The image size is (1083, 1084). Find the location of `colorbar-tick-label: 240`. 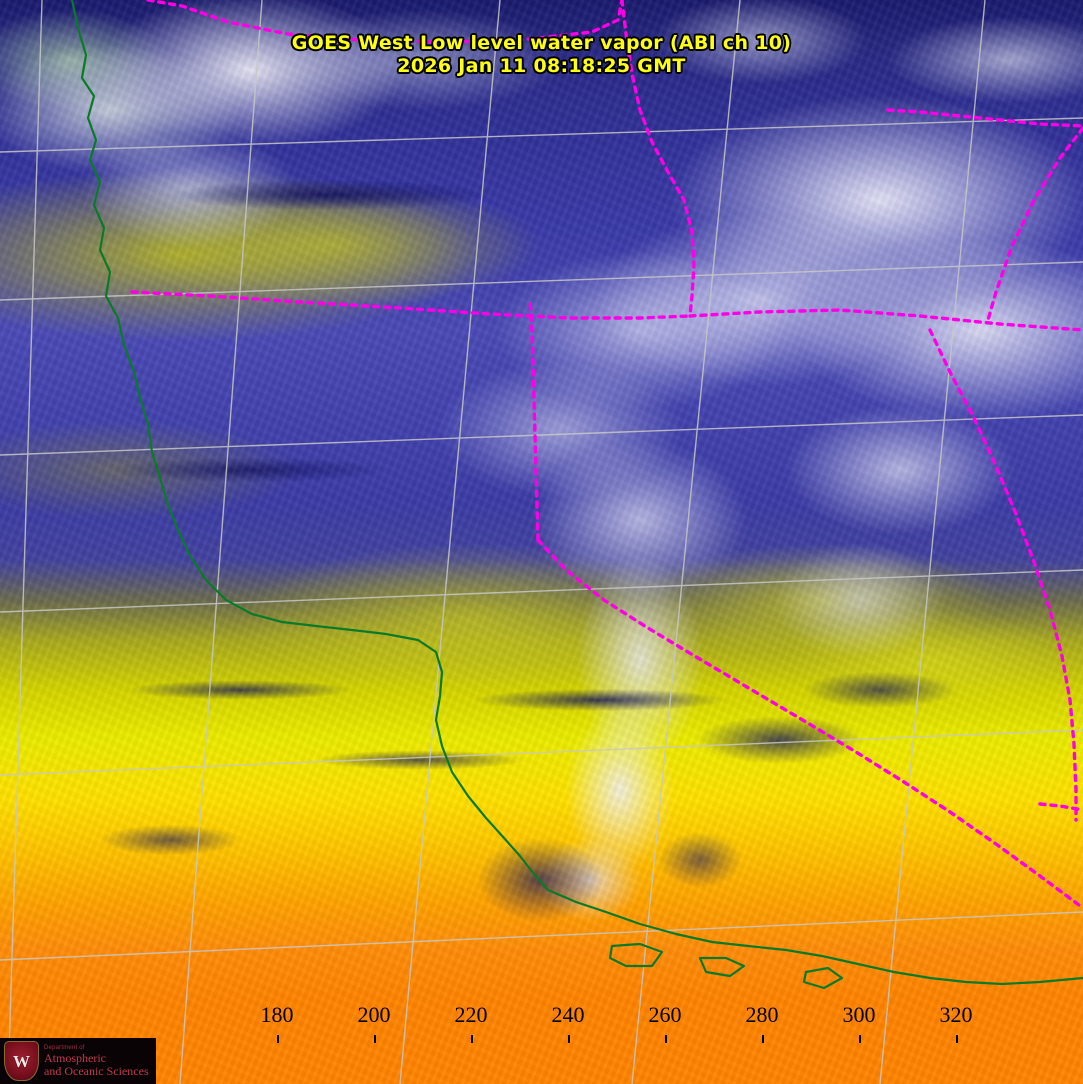

colorbar-tick-label: 240 is located at coordinates (568, 1014).